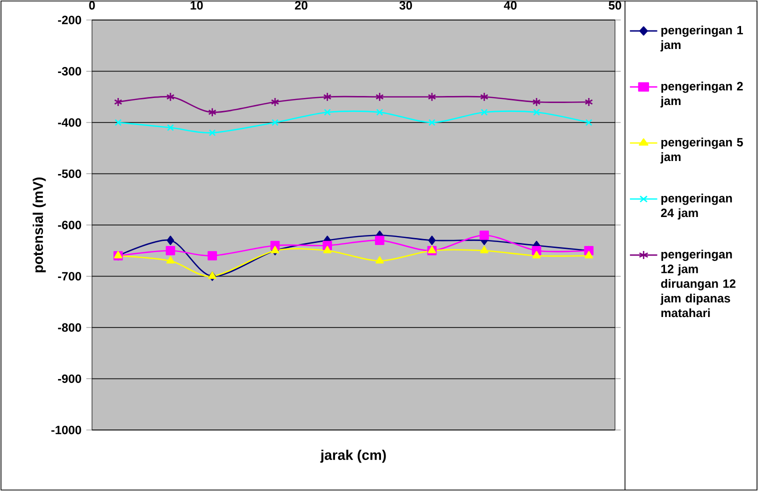 The width and height of the screenshot is (758, 491). Describe the element at coordinates (70, 225) in the screenshot. I see `y-tick-label: -600` at that location.